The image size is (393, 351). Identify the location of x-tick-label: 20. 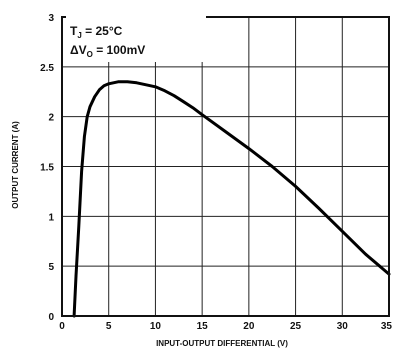
(249, 326).